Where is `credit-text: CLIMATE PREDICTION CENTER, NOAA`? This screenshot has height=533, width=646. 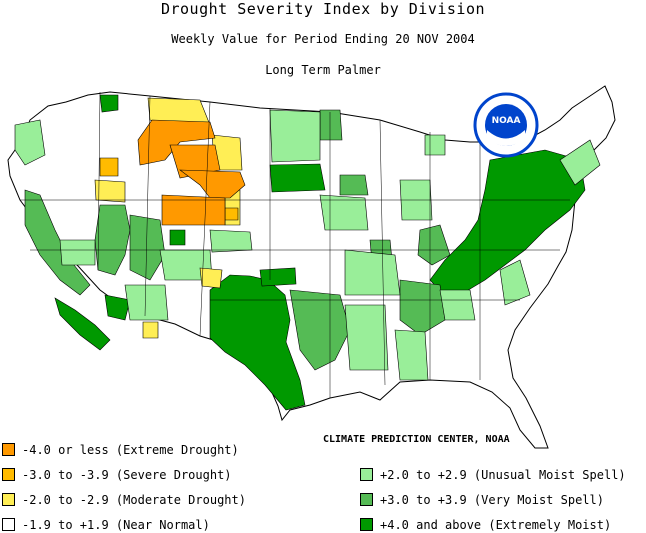
credit-text: CLIMATE PREDICTION CENTER, NOAA is located at coordinates (416, 439).